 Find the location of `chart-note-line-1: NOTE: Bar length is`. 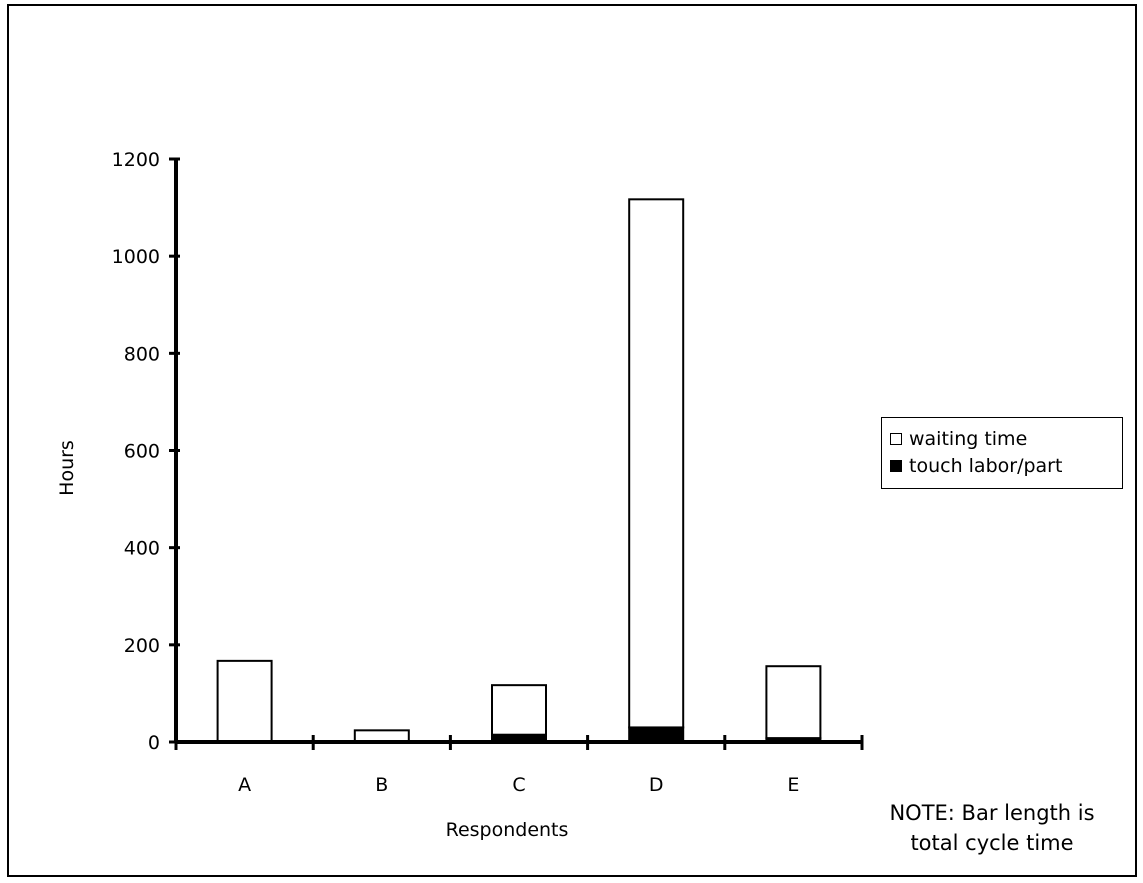

chart-note-line-1: NOTE: Bar length is is located at coordinates (992, 813).